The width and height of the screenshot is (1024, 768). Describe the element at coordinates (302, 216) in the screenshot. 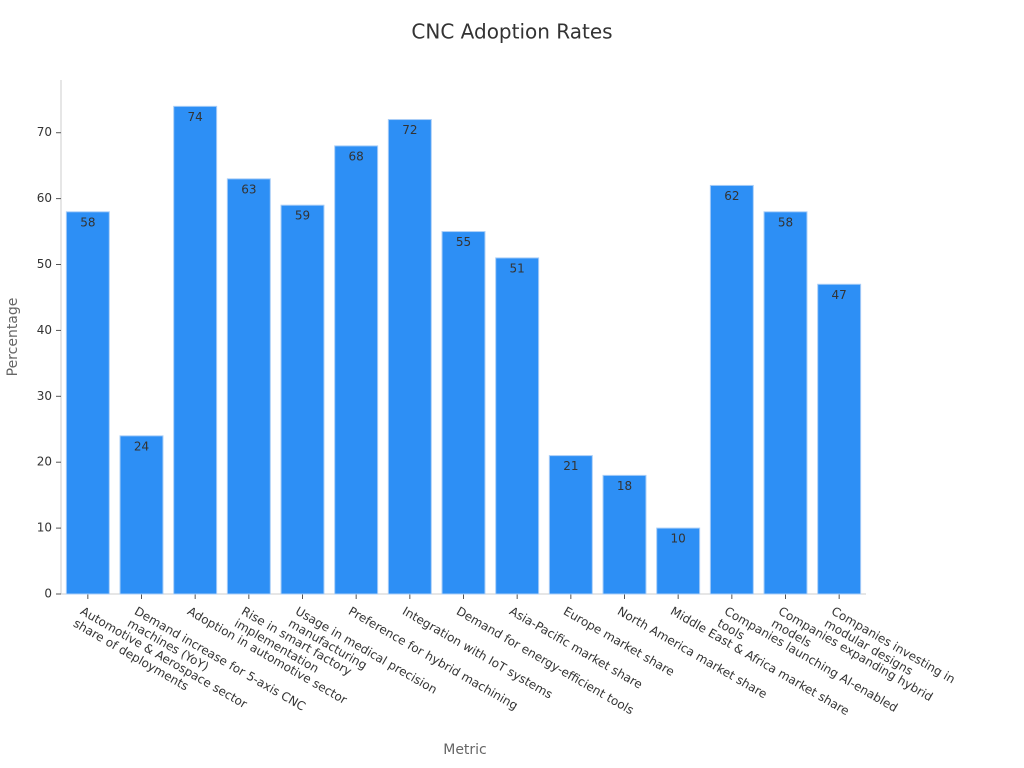

I see `data-label: 59` at that location.